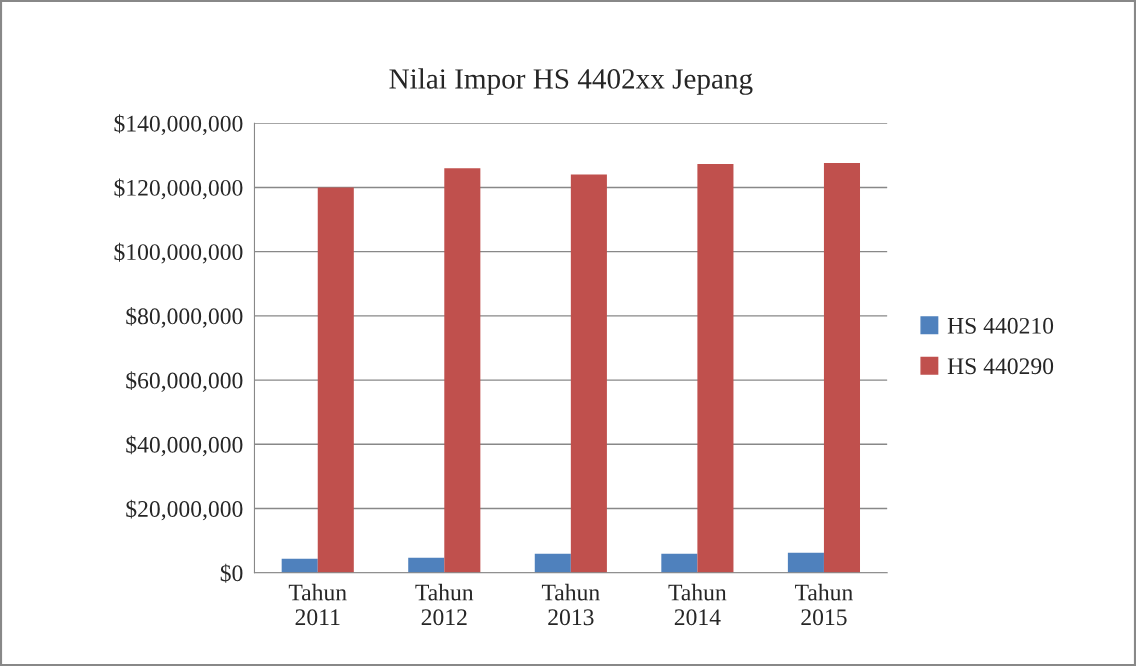 Image resolution: width=1136 pixels, height=666 pixels. What do you see at coordinates (184, 510) in the screenshot?
I see `y-tick-label: $20,000,000` at bounding box center [184, 510].